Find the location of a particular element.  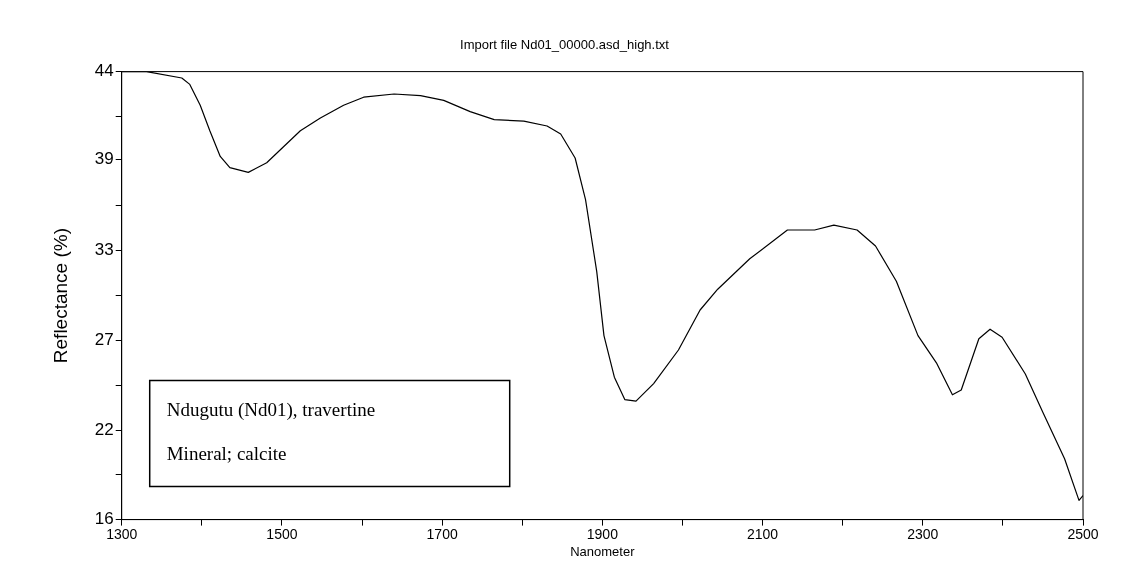

x-tick-label: 2100 is located at coordinates (762, 533).